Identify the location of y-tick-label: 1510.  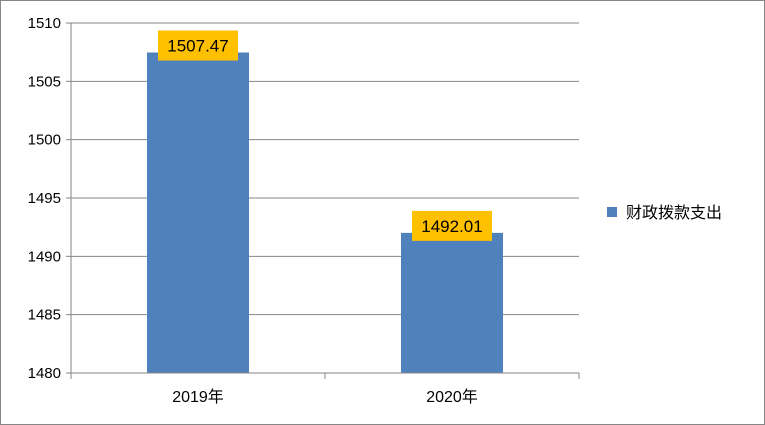
(44, 23).